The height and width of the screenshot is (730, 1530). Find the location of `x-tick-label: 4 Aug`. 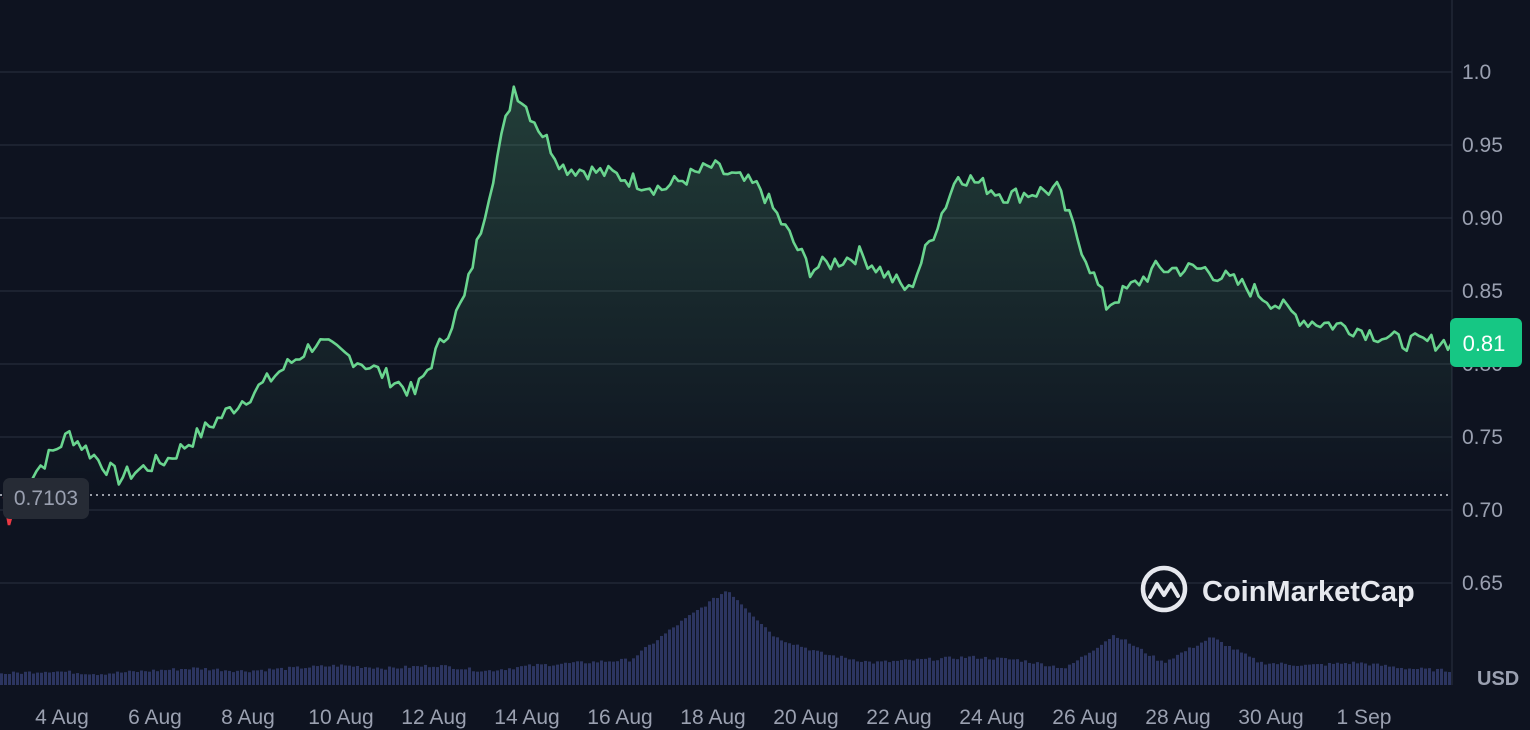

x-tick-label: 4 Aug is located at coordinates (62, 717).